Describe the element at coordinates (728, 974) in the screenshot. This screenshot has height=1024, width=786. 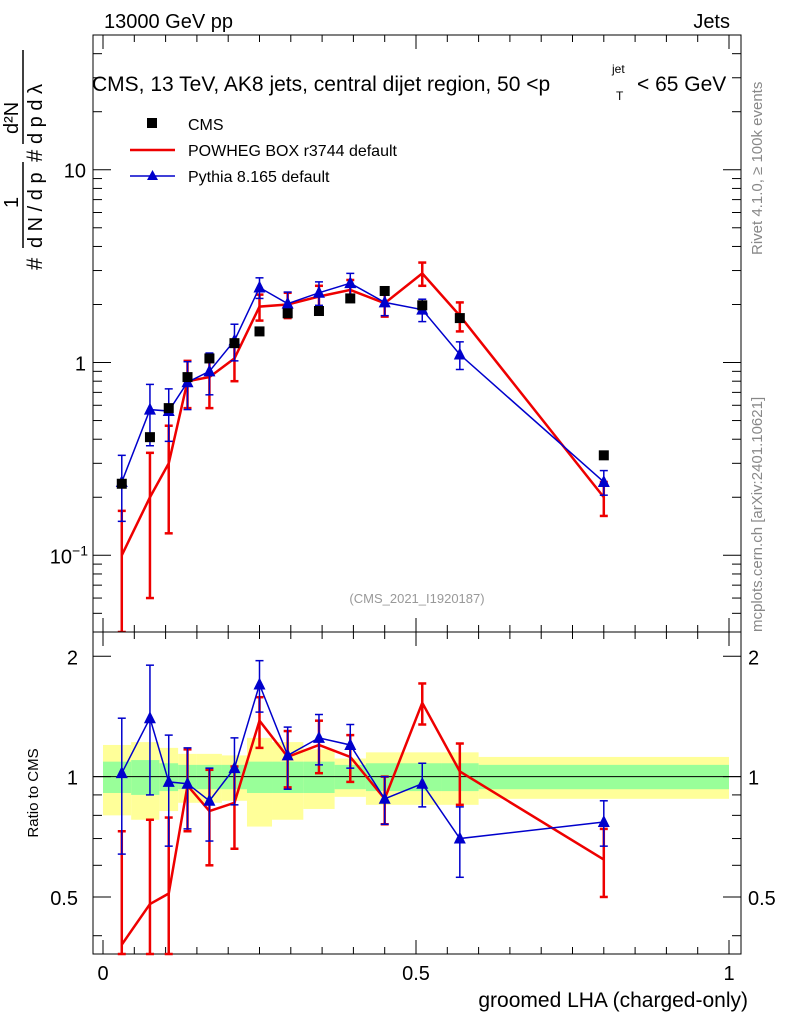
I see `x-tick-label: 1` at that location.